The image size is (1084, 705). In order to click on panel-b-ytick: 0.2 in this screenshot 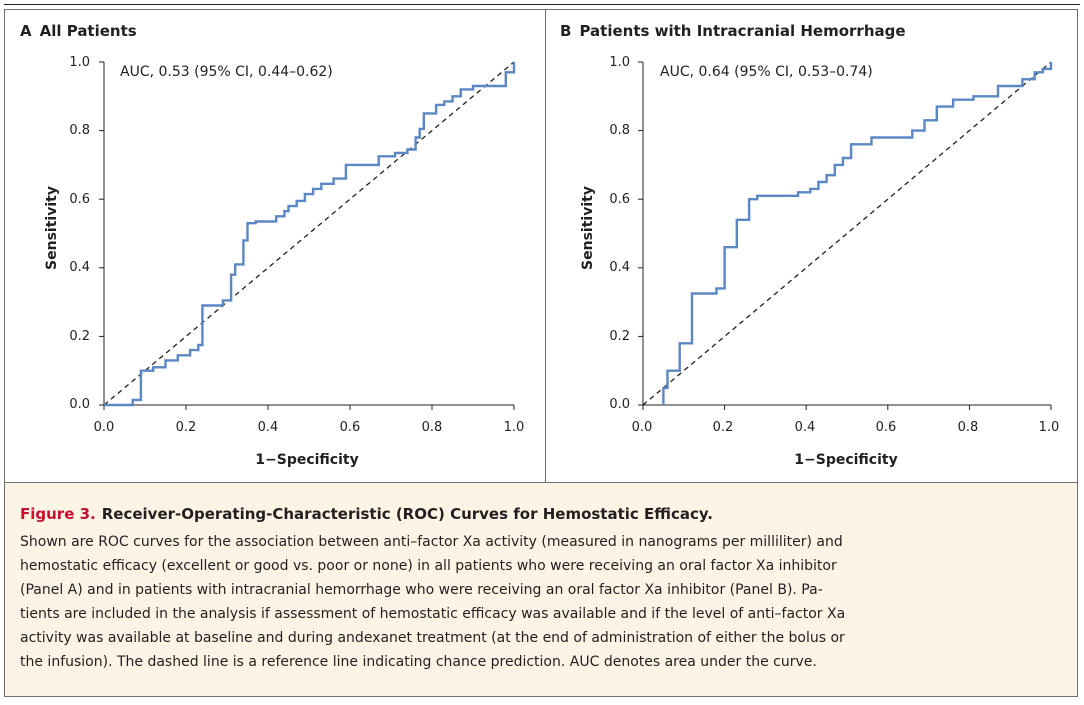, I will do `click(619, 336)`.